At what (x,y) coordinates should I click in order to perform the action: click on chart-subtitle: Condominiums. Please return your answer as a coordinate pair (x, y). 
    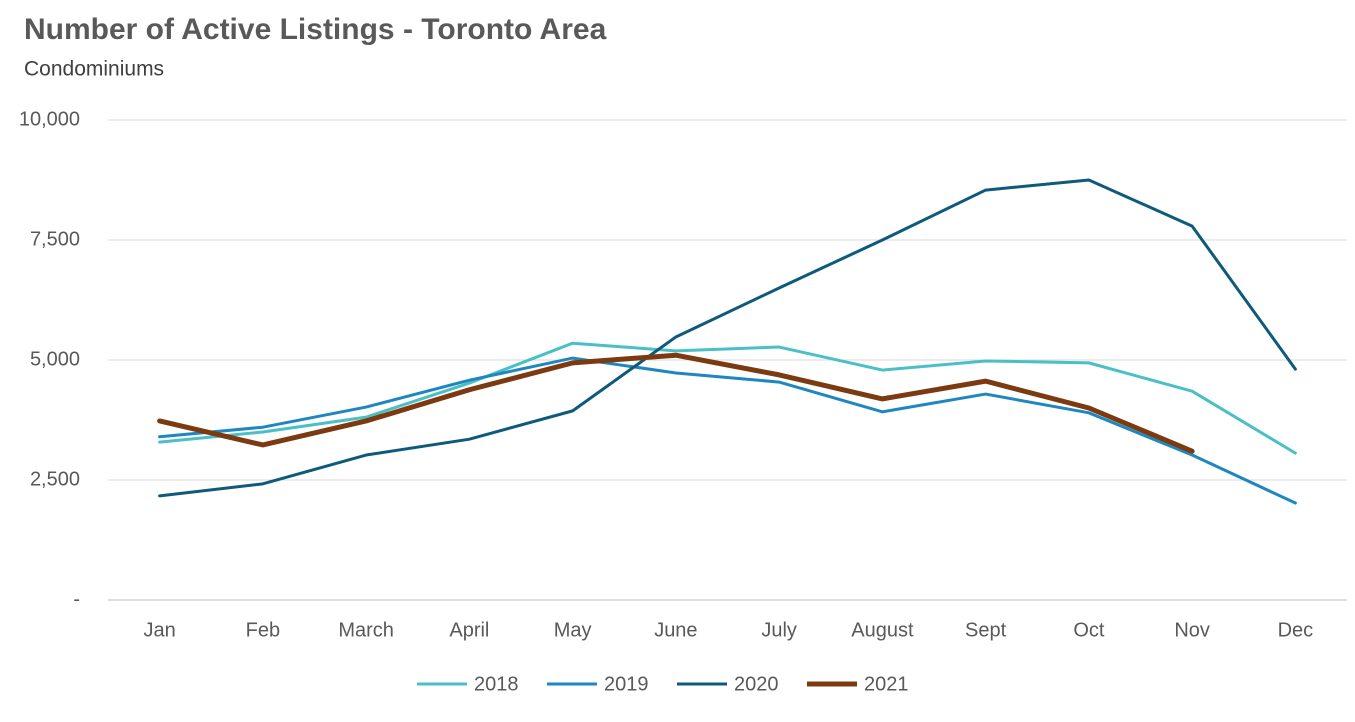
    Looking at the image, I should click on (94, 69).